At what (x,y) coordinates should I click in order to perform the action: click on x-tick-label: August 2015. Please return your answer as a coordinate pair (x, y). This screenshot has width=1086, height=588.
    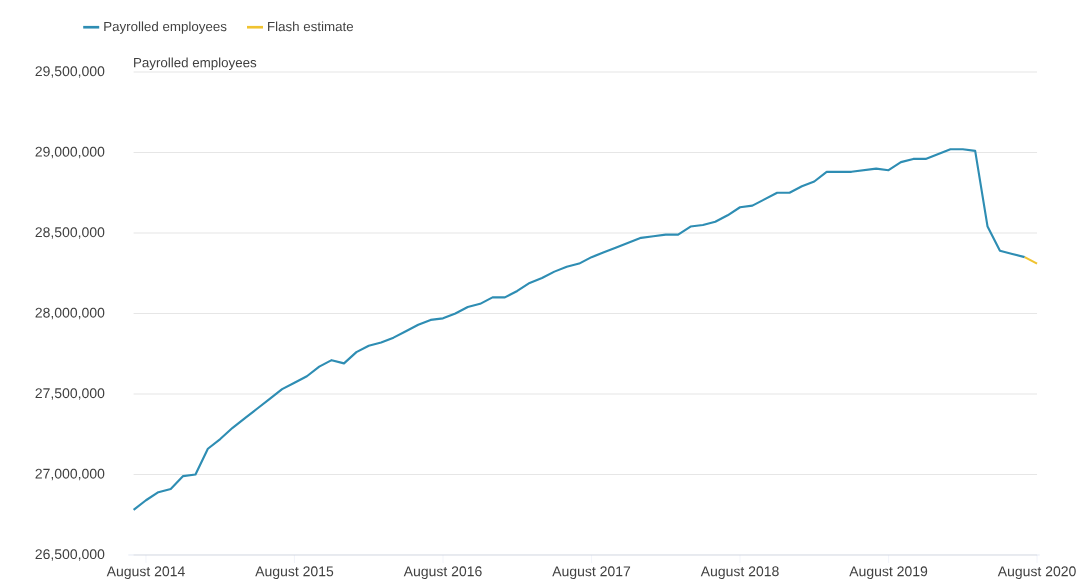
    Looking at the image, I should click on (294, 573).